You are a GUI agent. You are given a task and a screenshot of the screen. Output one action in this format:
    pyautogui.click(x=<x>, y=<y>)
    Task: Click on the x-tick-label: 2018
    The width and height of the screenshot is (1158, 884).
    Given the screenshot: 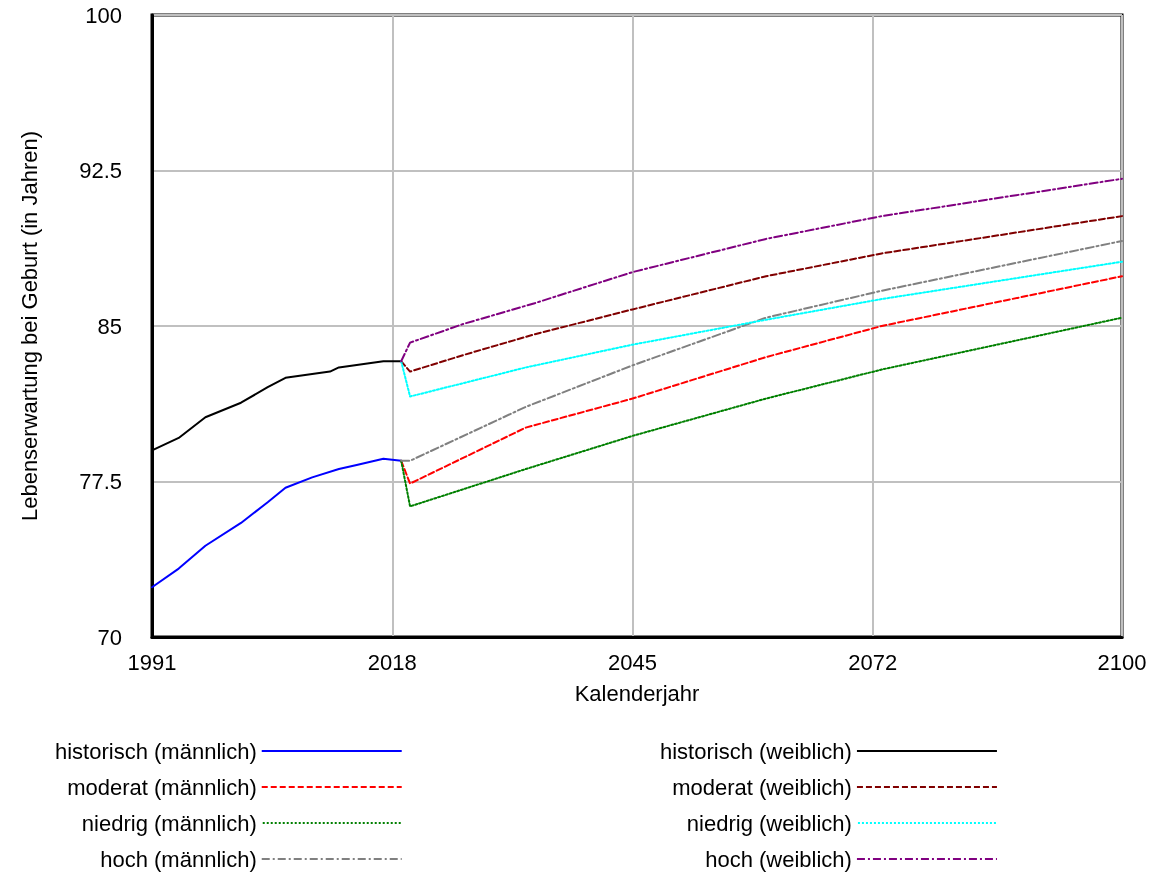 What is the action you would take?
    pyautogui.click(x=392, y=662)
    